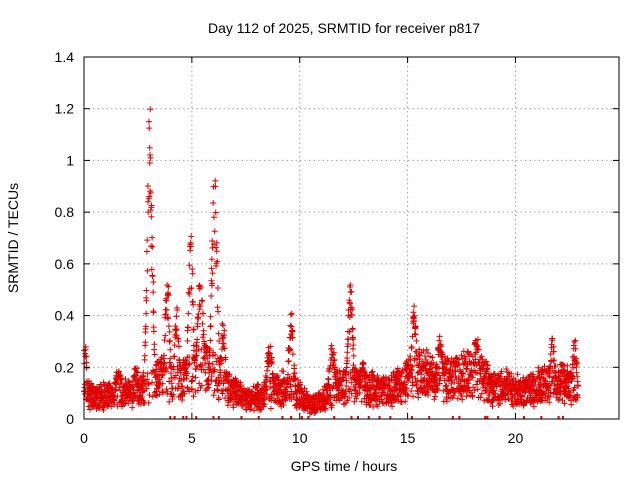  Describe the element at coordinates (70, 160) in the screenshot. I see `y-tick-label: 1` at that location.